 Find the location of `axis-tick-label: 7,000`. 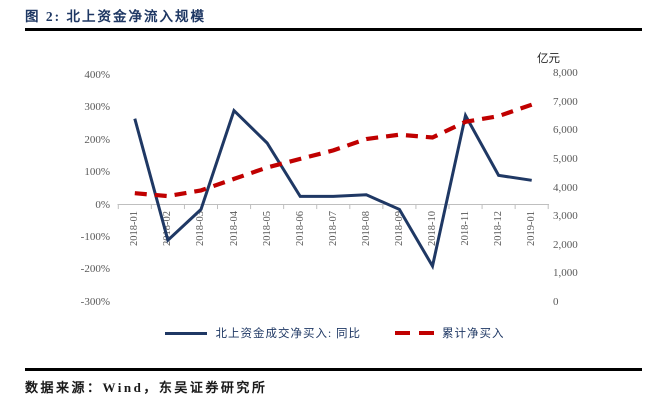

axis-tick-label: 7,000 is located at coordinates (565, 101).